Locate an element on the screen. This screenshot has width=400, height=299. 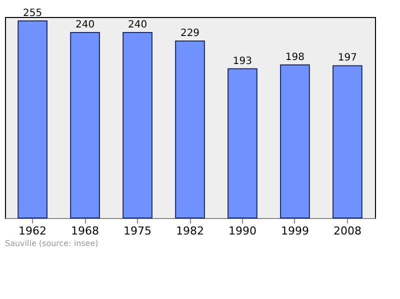
x-tick-label: 2008 is located at coordinates (347, 231).